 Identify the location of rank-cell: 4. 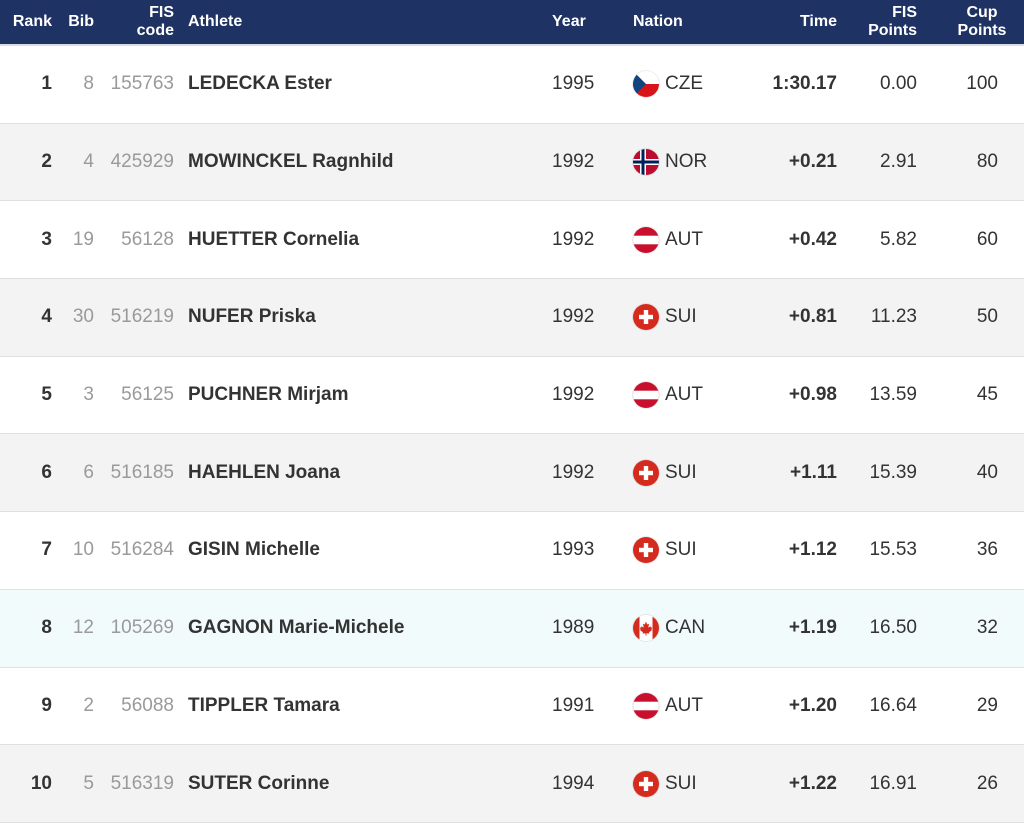
(46, 317).